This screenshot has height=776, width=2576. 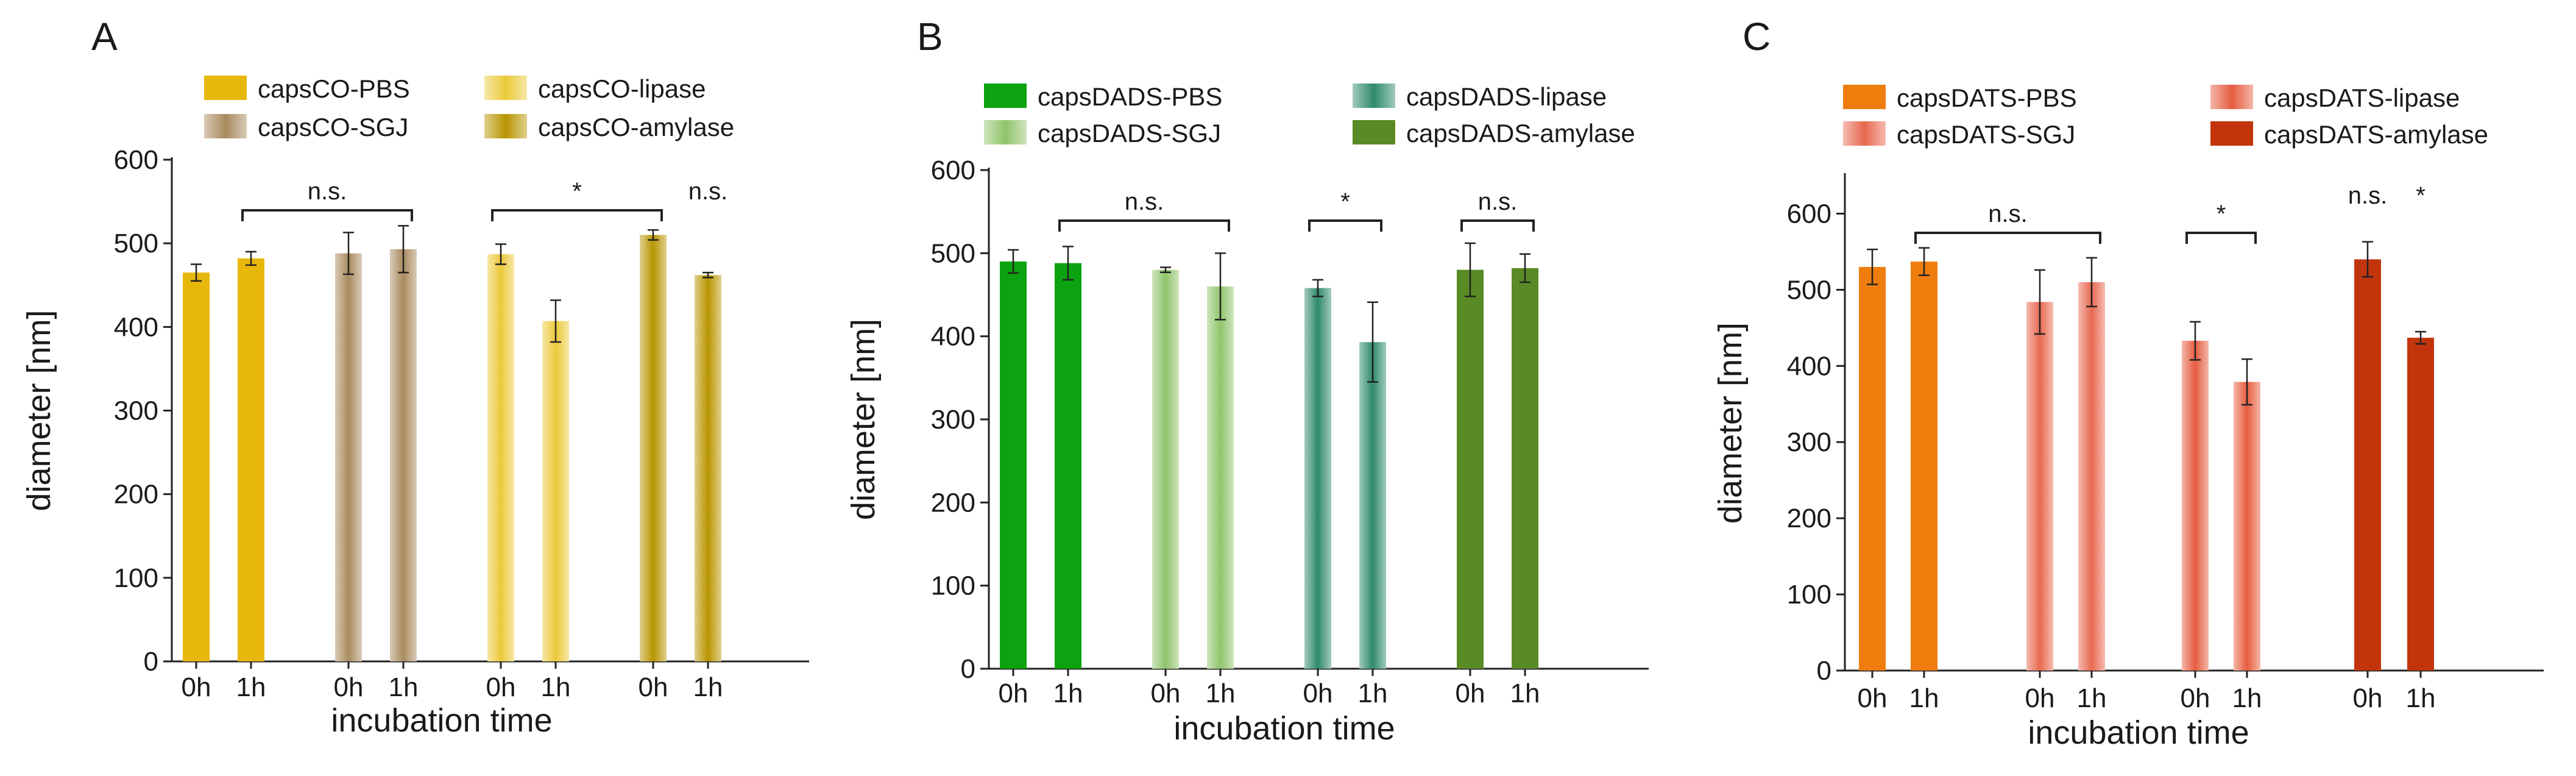 What do you see at coordinates (1129, 133) in the screenshot?
I see `legend-label: capsDADS-SGJ` at bounding box center [1129, 133].